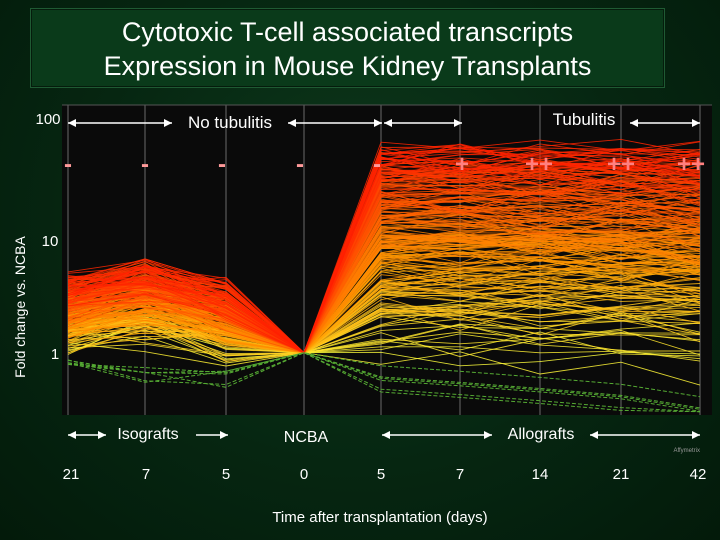 This screenshot has width=720, height=540. What do you see at coordinates (540, 474) in the screenshot?
I see `x-tick-label: 14` at bounding box center [540, 474].